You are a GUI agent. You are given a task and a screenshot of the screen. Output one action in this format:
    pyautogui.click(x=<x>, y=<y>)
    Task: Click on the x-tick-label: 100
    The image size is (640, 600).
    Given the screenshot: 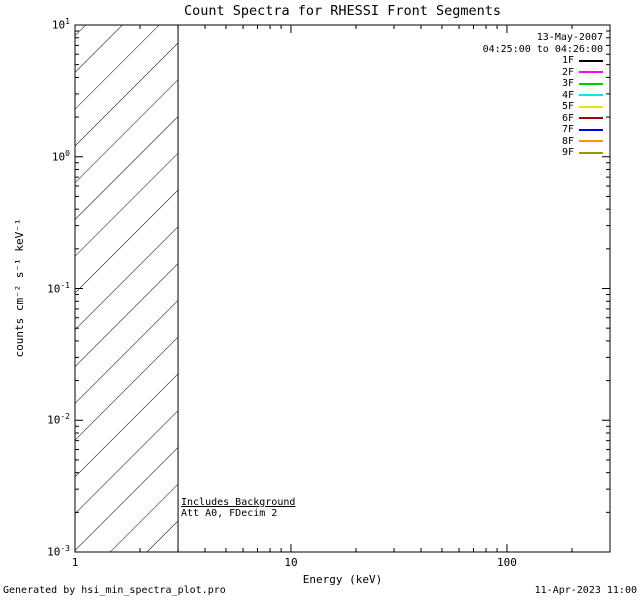 What is the action you would take?
    pyautogui.click(x=507, y=562)
    